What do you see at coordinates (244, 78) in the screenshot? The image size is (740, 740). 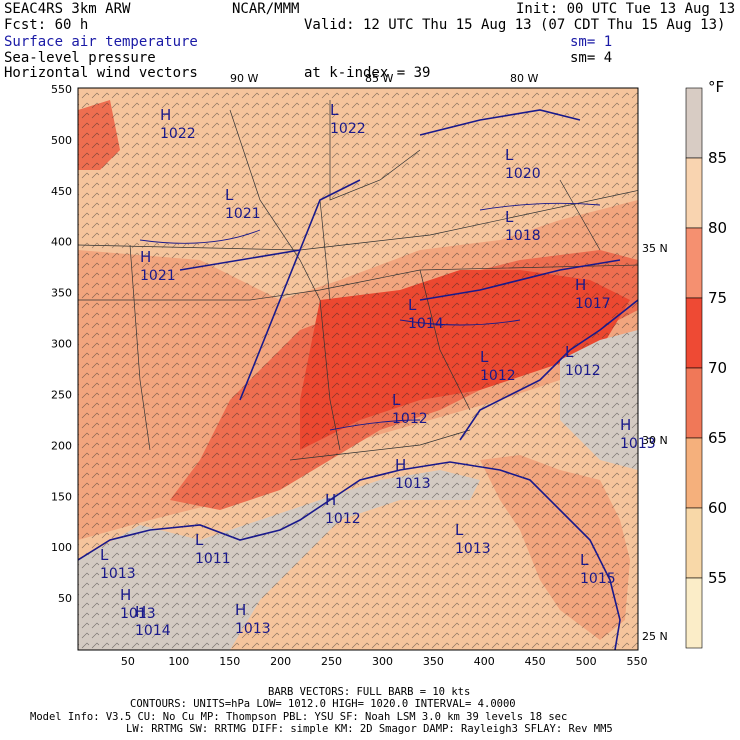 I see `longitude-label: 90 W` at bounding box center [244, 78].